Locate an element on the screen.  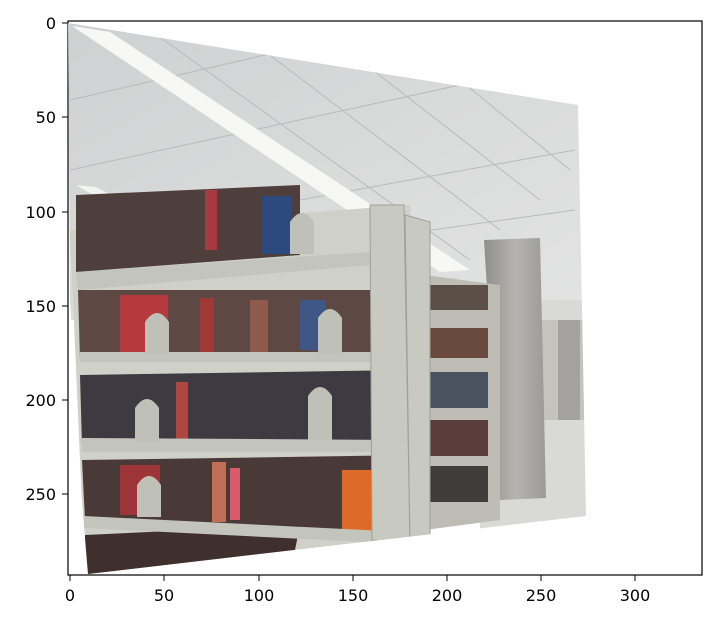
x-ticks is located at coordinates (352, 578).